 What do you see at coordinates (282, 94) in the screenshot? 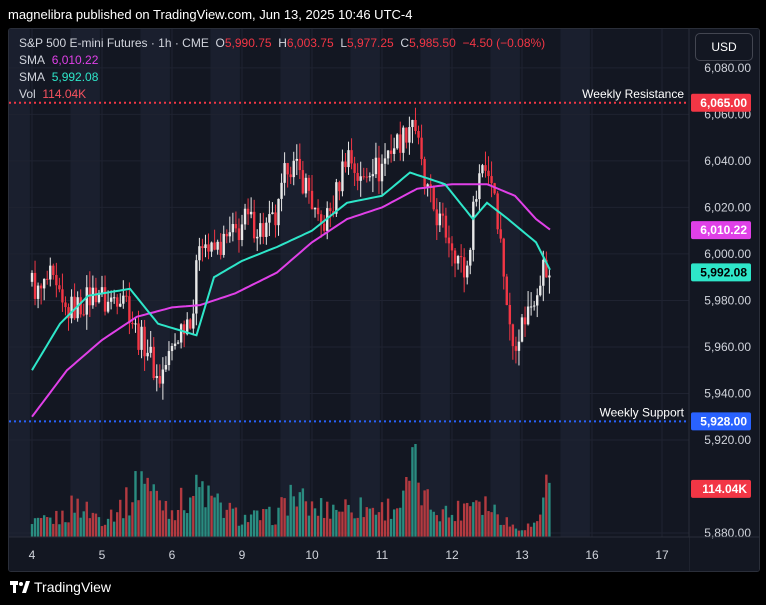
I see `legend-volume-row: Vol 114.04K` at bounding box center [282, 94].